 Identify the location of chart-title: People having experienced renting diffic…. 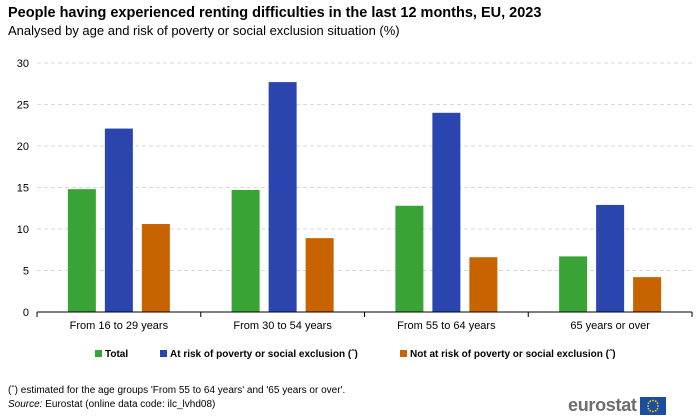
(275, 13).